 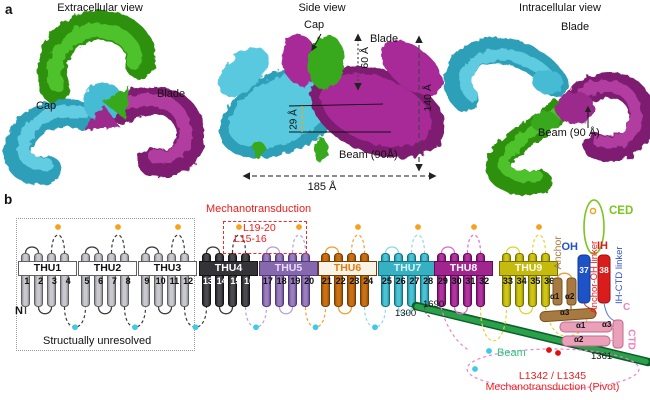 I want to click on helix-number: 13, so click(x=207, y=281).